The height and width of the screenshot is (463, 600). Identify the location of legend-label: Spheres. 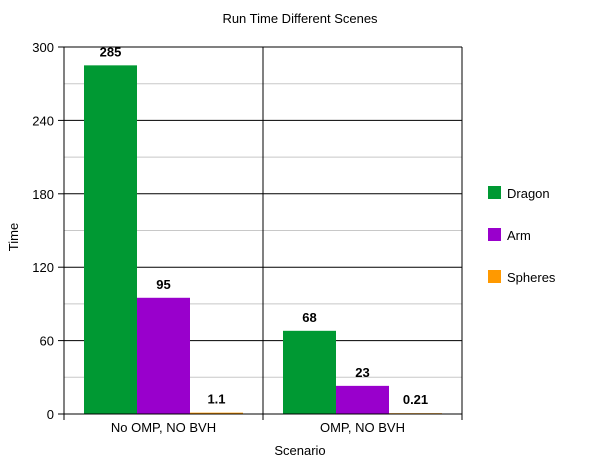
(531, 277).